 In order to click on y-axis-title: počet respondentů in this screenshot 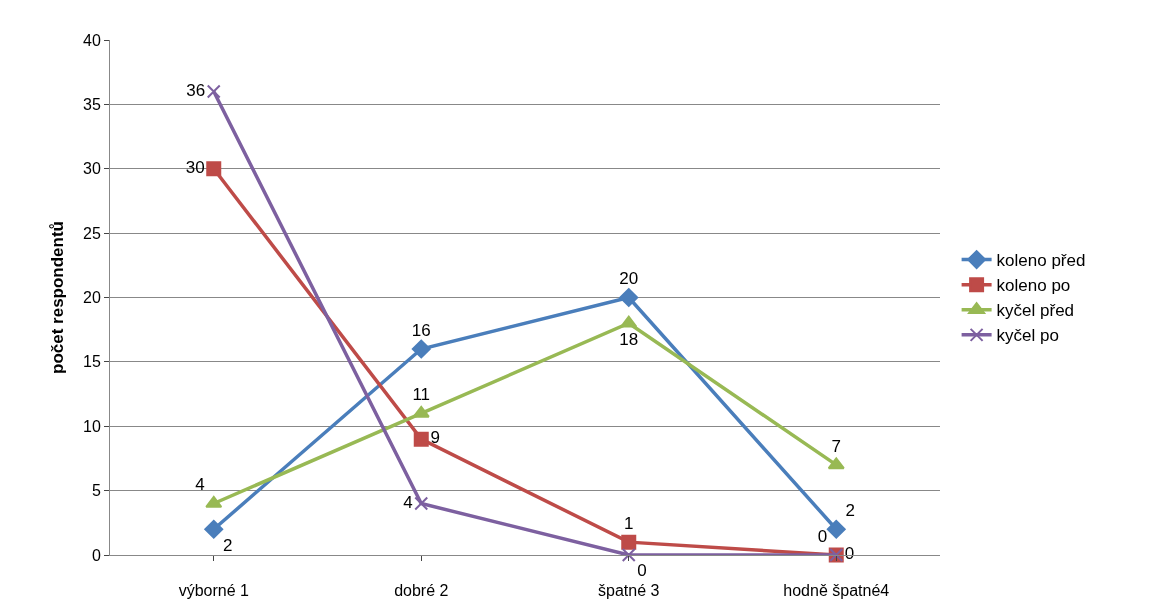, I will do `click(57, 297)`.